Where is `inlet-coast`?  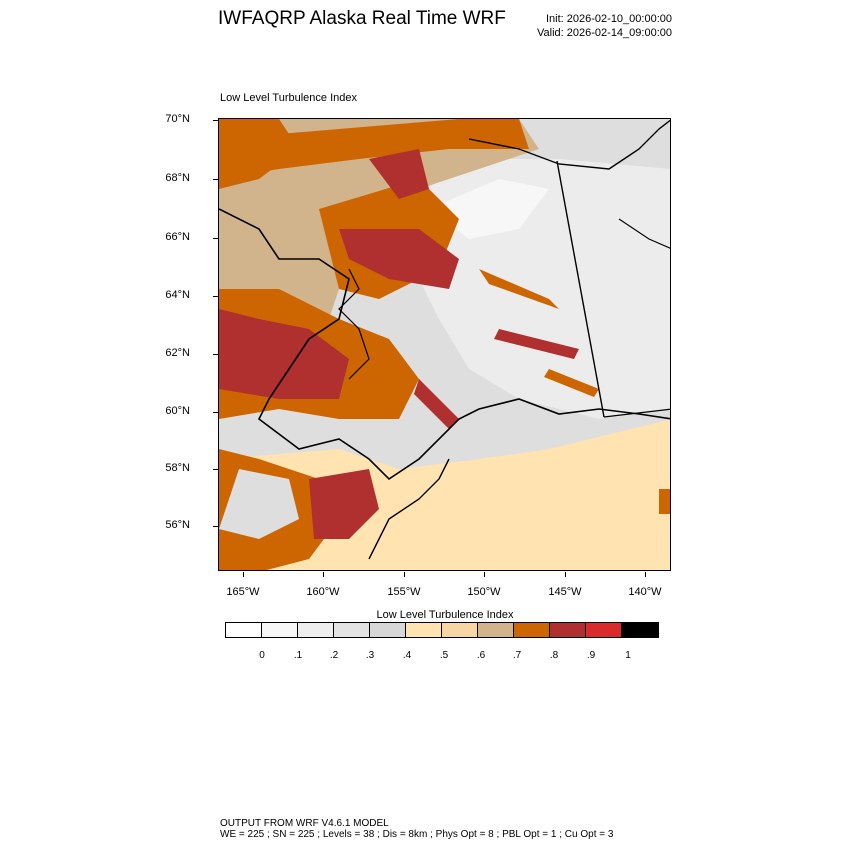 inlet-coast is located at coordinates (354, 324).